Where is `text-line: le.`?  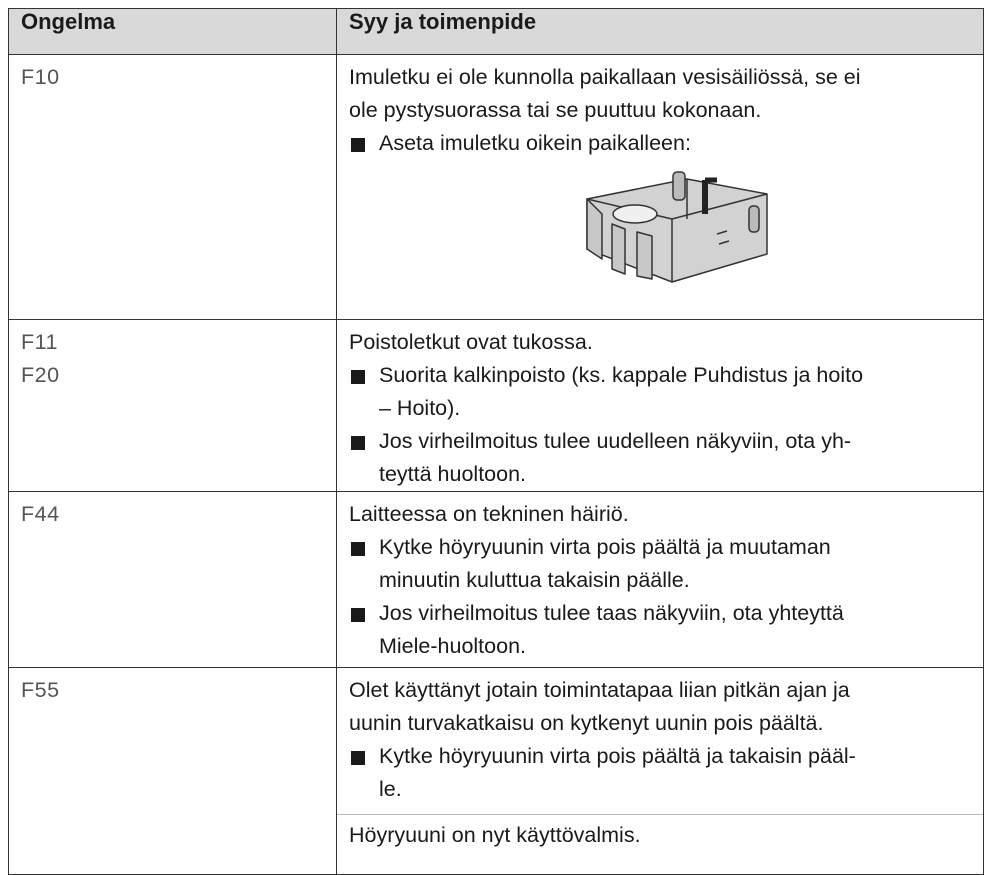
text-line: le. is located at coordinates (390, 789).